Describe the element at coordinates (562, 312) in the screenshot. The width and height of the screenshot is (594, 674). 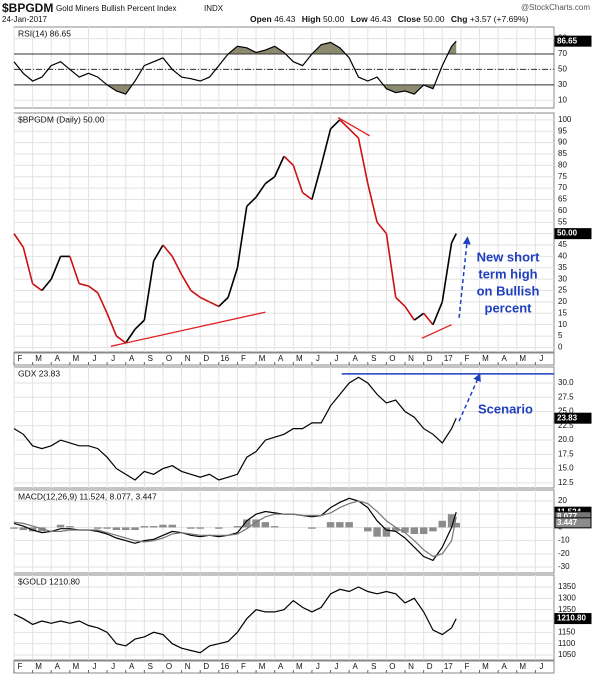
I see `y-tick-label: 15` at that location.